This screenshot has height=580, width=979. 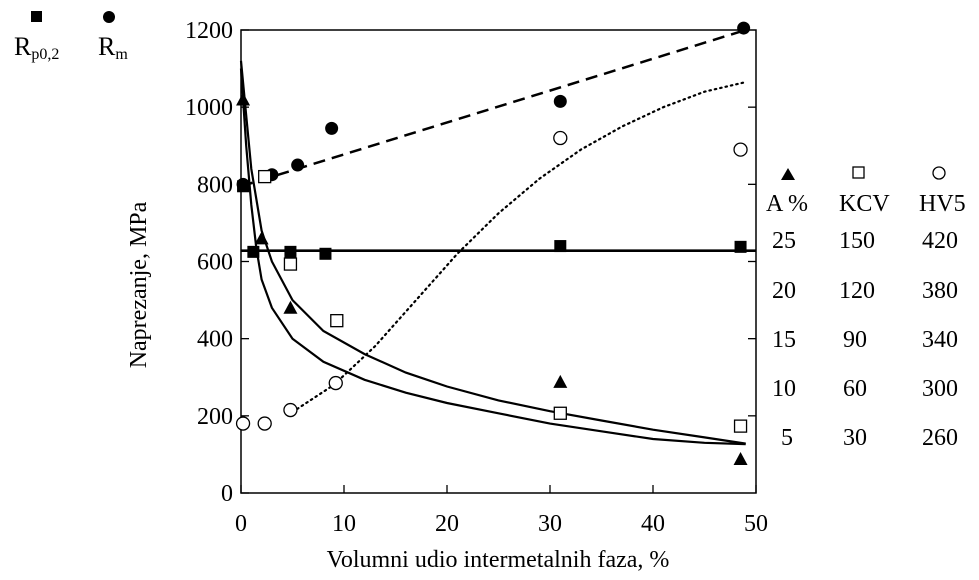 What do you see at coordinates (215, 185) in the screenshot?
I see `y-tick-label: 800` at bounding box center [215, 185].